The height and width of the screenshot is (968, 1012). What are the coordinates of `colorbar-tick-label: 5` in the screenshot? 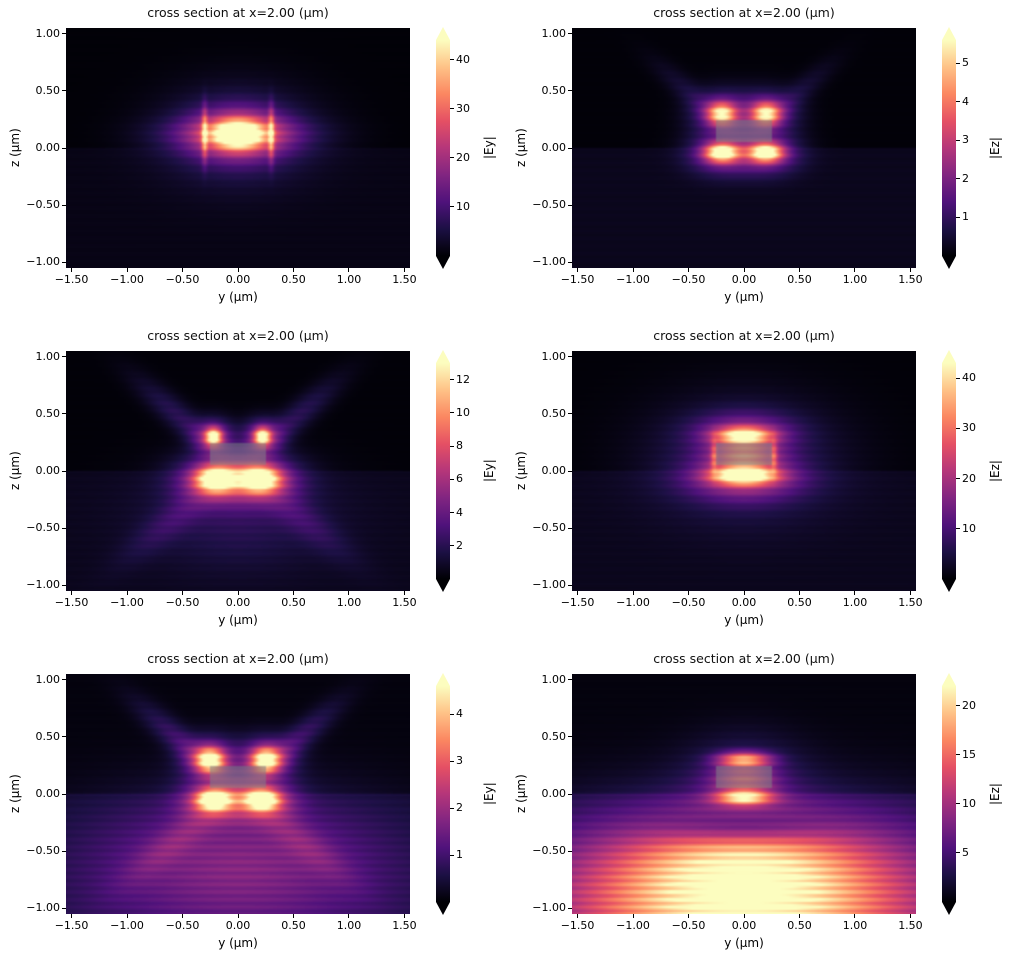 It's located at (965, 63).